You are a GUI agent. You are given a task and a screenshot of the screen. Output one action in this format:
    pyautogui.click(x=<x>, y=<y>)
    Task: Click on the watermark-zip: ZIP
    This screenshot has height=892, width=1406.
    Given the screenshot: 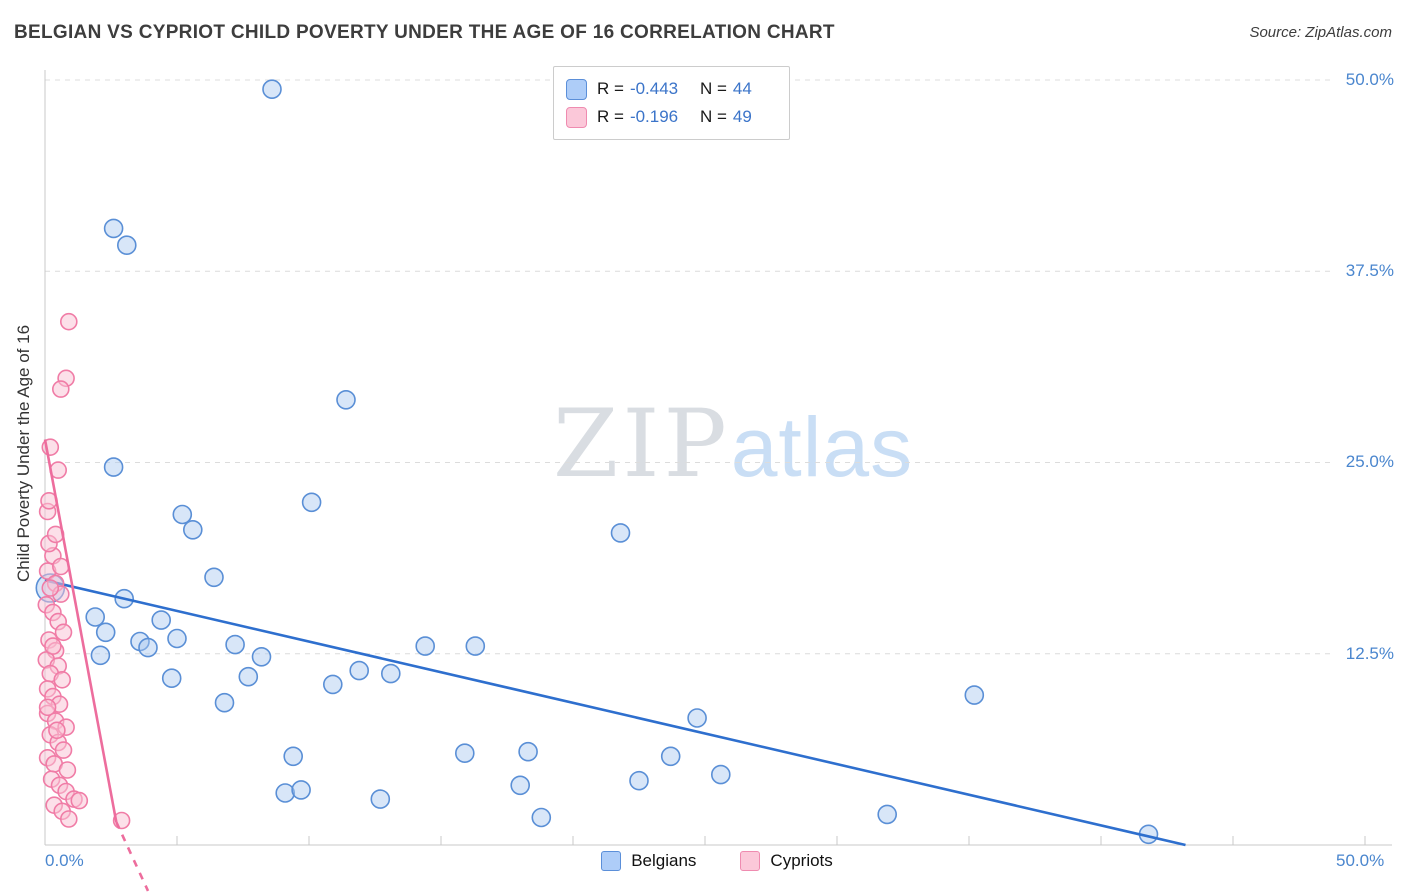 What is the action you would take?
    pyautogui.click(x=642, y=444)
    